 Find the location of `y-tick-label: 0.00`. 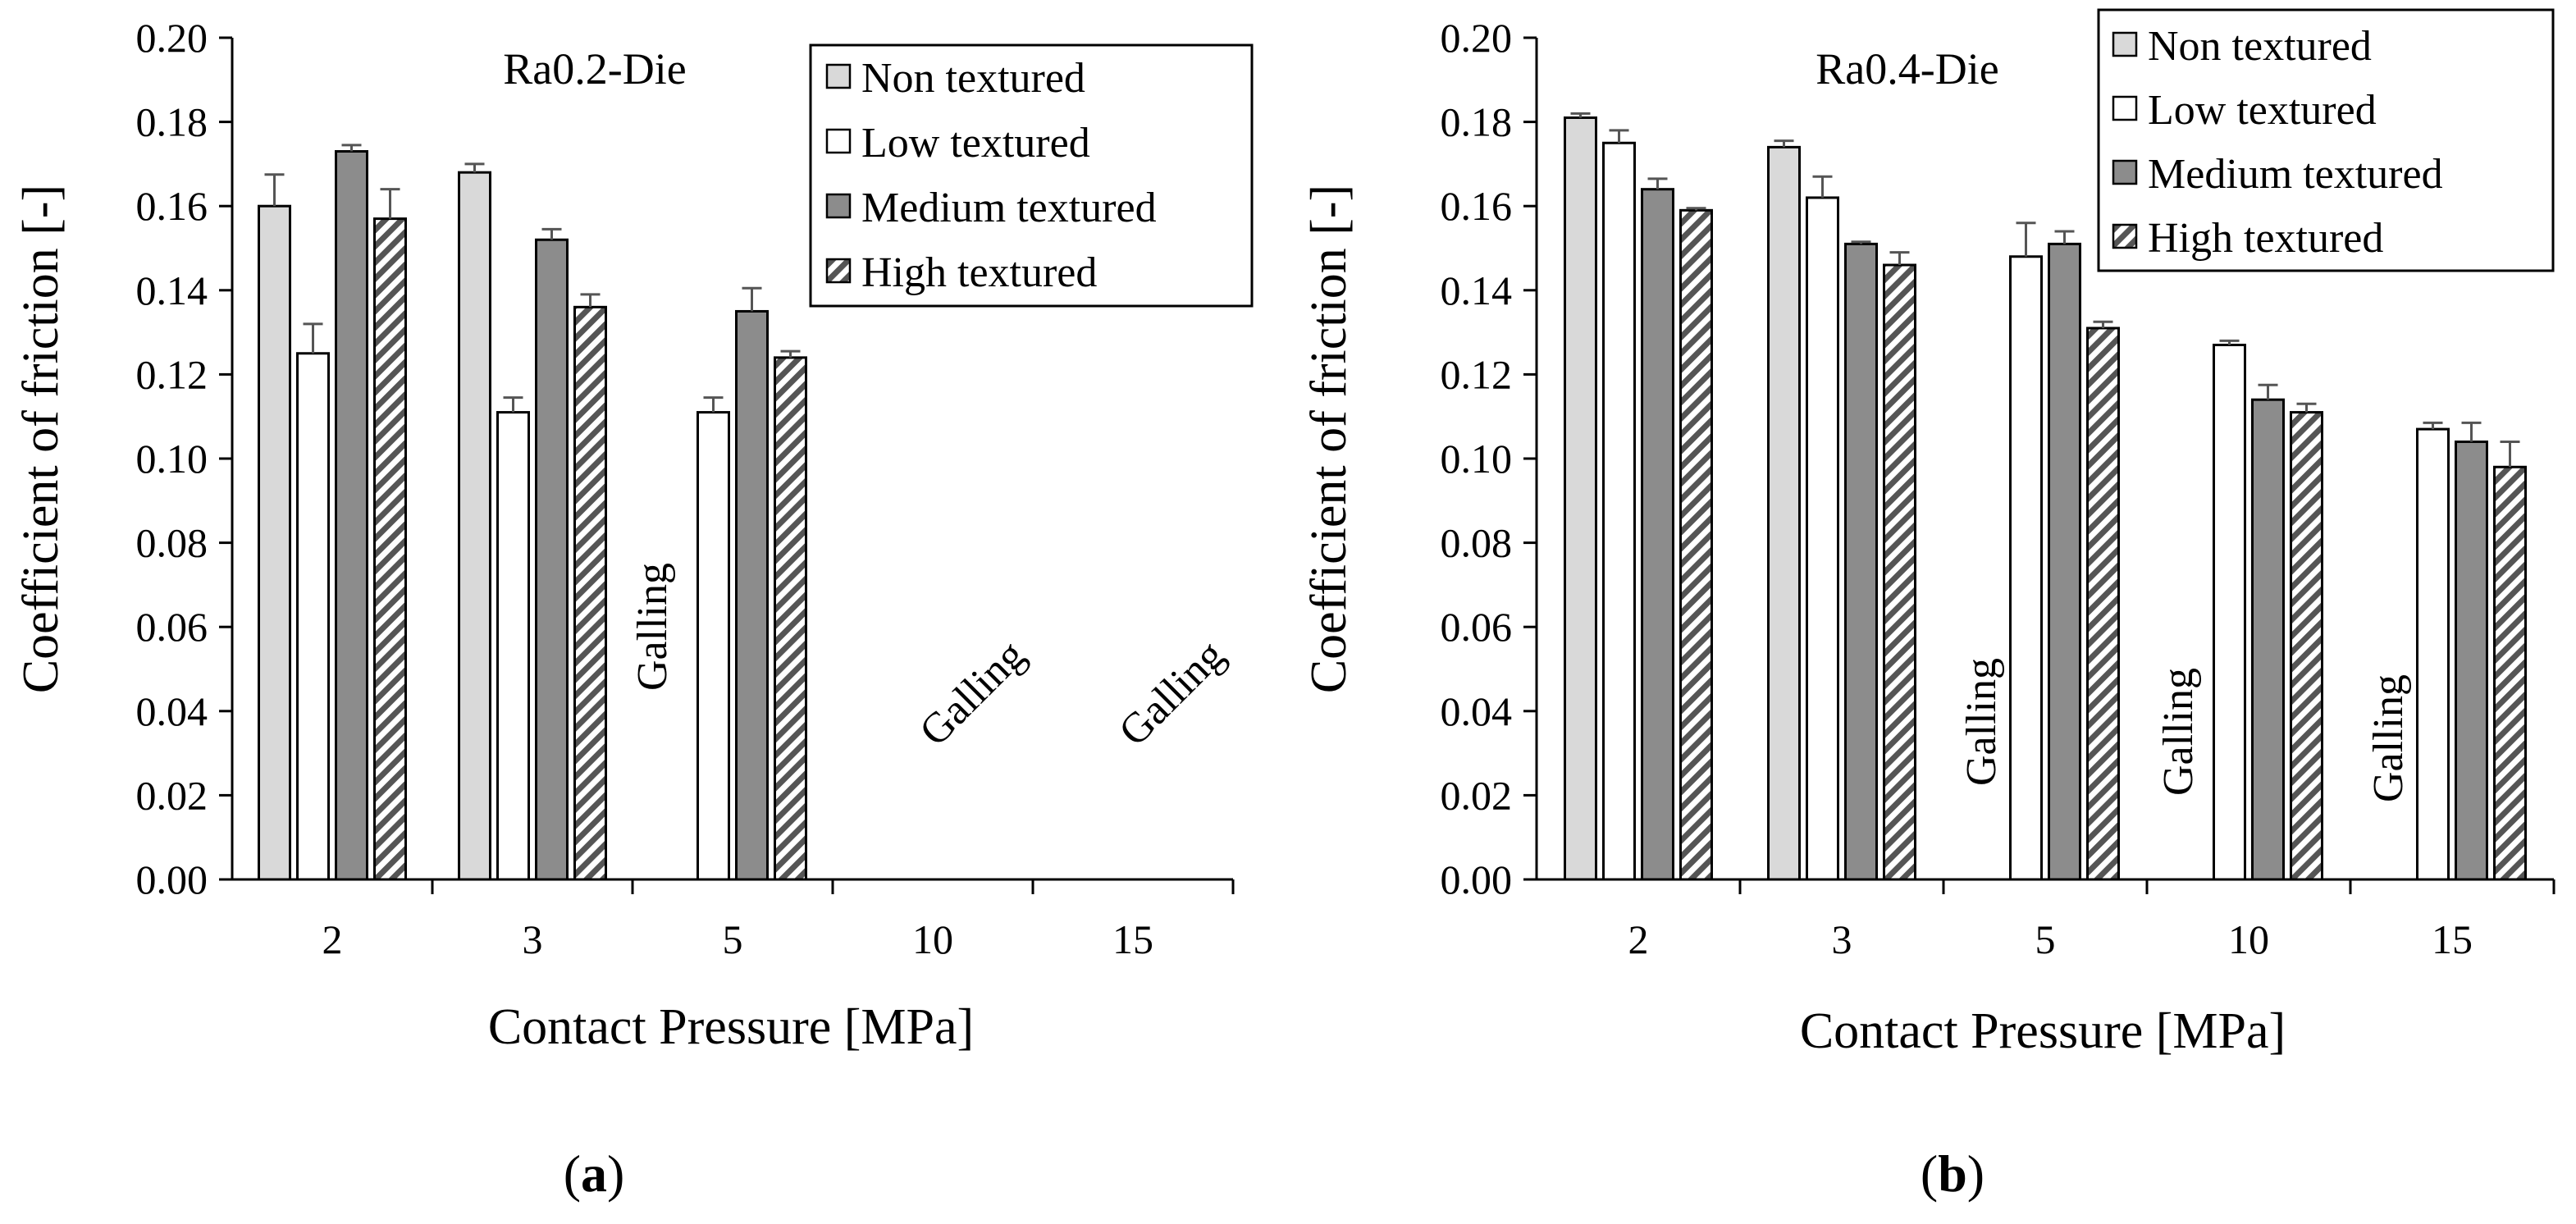

y-tick-label: 0.00 is located at coordinates (172, 879).